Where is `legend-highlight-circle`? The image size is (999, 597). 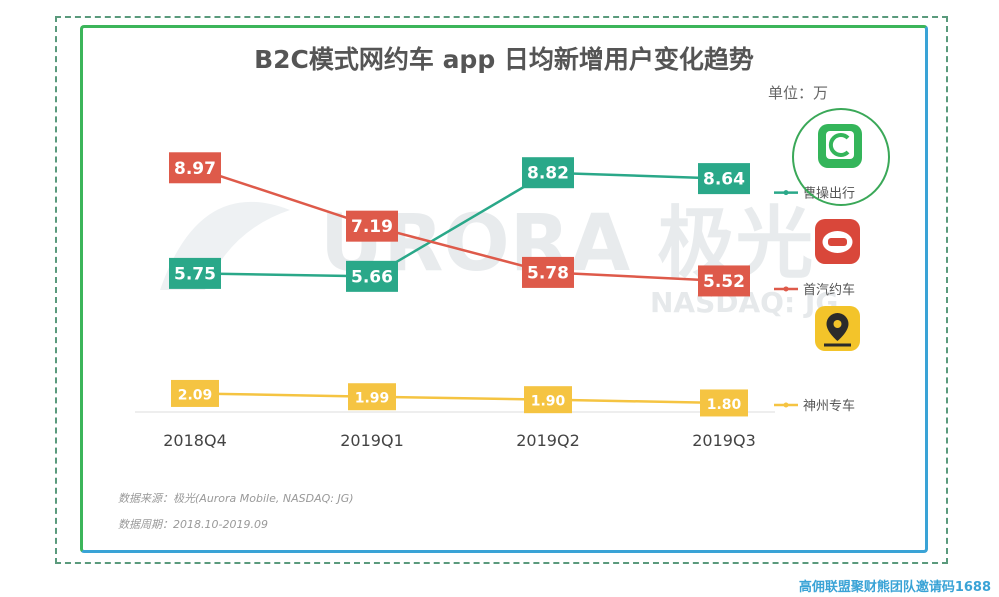
legend-highlight-circle is located at coordinates (841, 157).